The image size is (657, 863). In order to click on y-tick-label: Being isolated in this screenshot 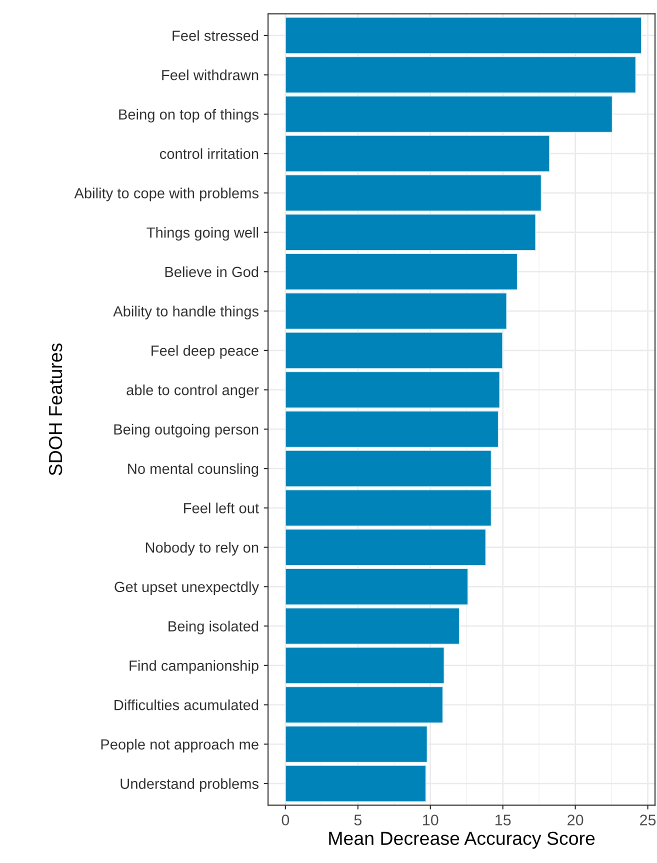, I will do `click(213, 627)`.